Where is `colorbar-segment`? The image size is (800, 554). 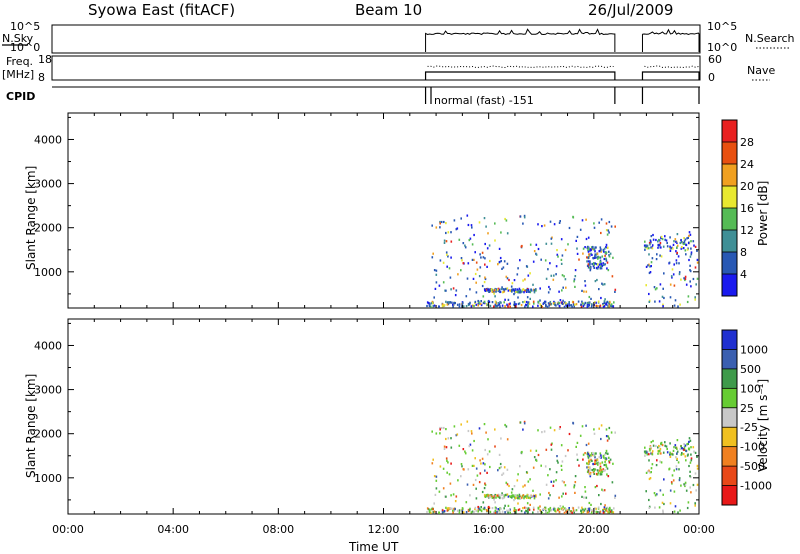 colorbar-segment is located at coordinates (729, 175).